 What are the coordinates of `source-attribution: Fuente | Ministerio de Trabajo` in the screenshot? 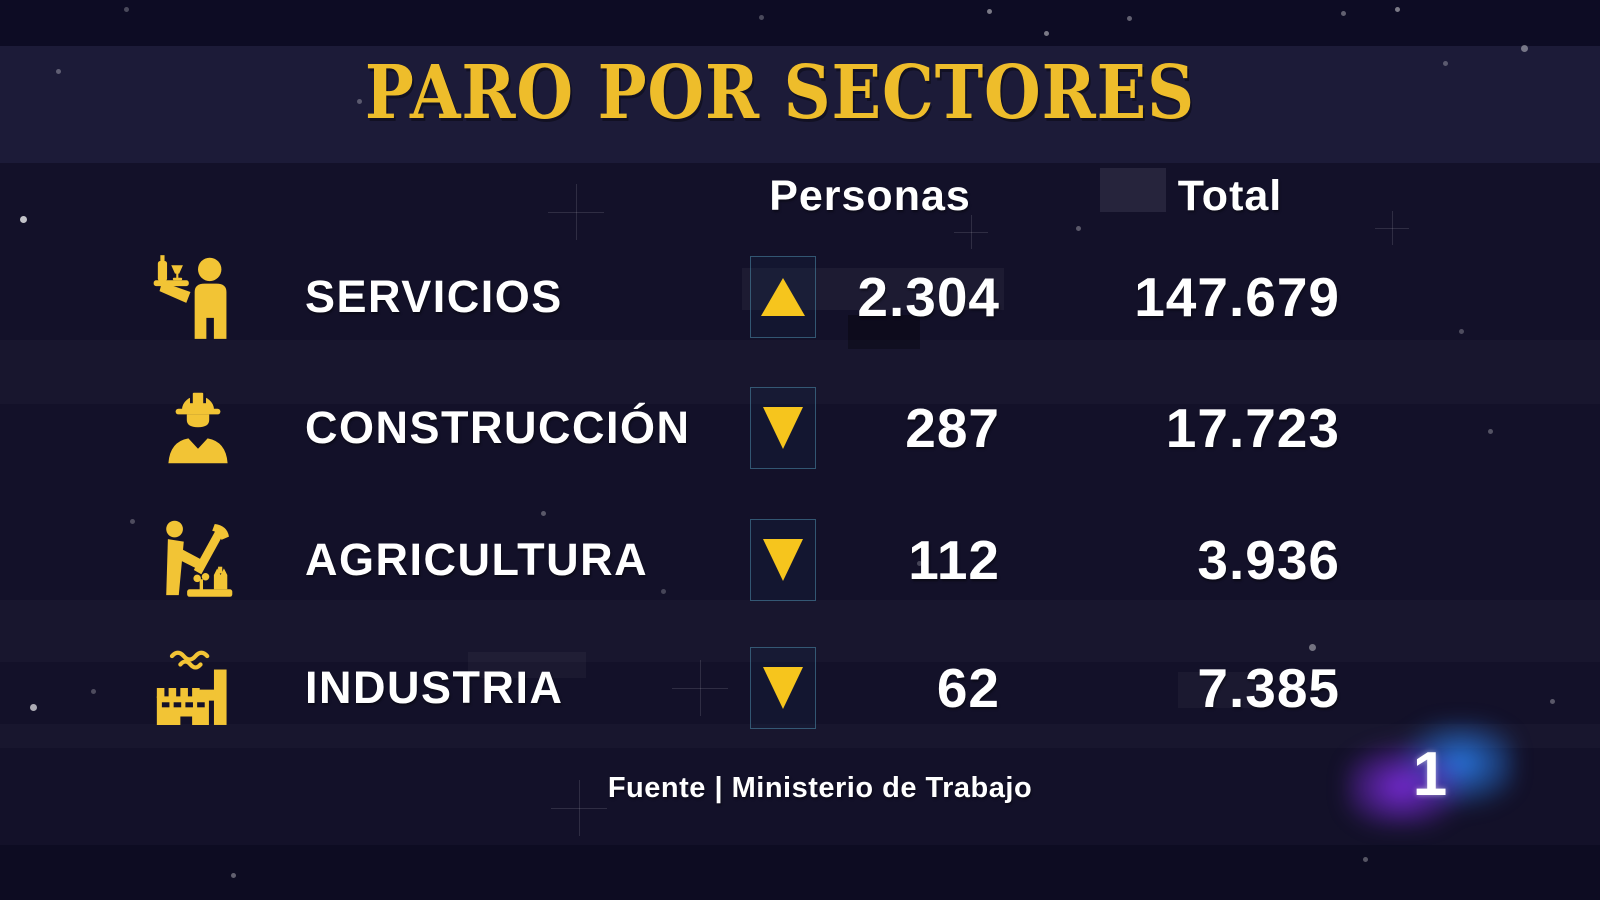 It's located at (820, 788).